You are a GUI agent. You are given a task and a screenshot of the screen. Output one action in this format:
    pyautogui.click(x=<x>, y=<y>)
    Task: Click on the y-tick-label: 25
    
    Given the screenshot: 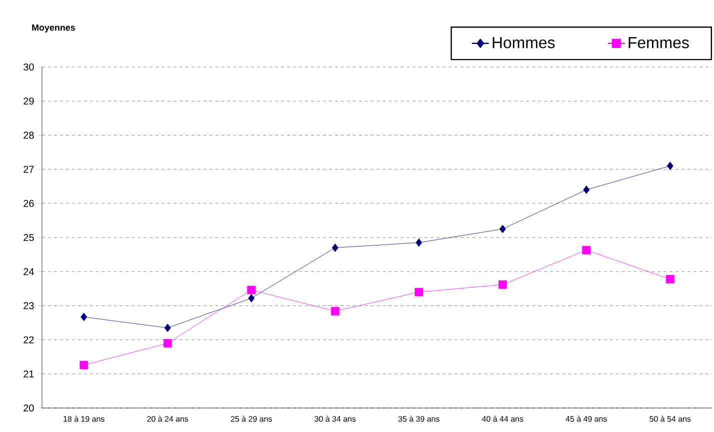 What is the action you would take?
    pyautogui.click(x=29, y=238)
    